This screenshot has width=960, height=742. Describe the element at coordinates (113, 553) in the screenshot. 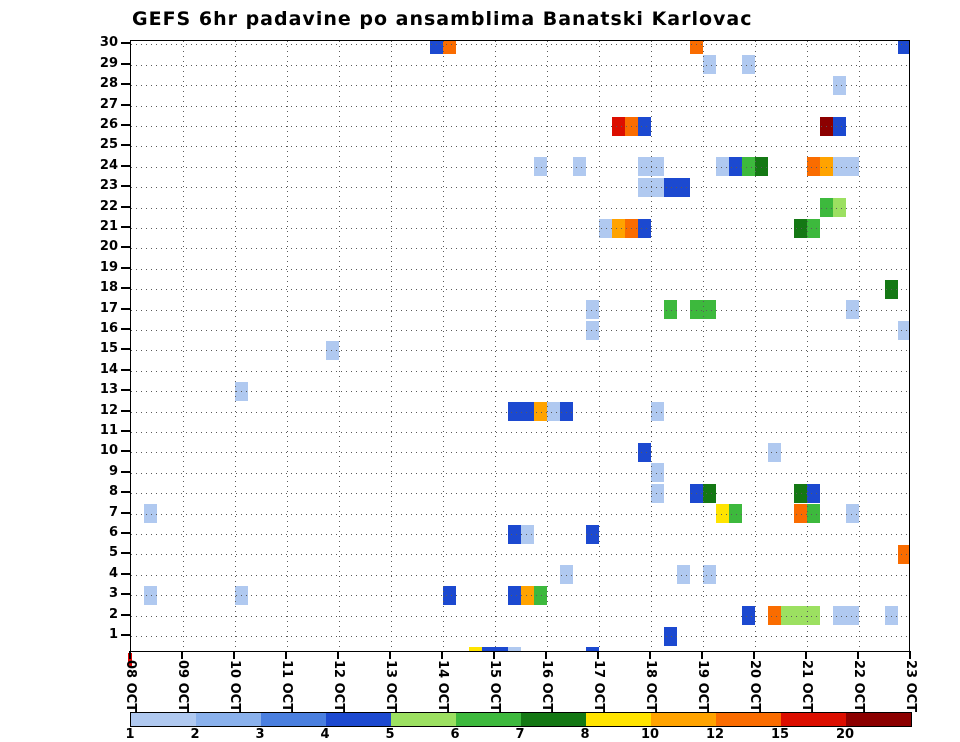

I see `y-axis-label: 5` at that location.